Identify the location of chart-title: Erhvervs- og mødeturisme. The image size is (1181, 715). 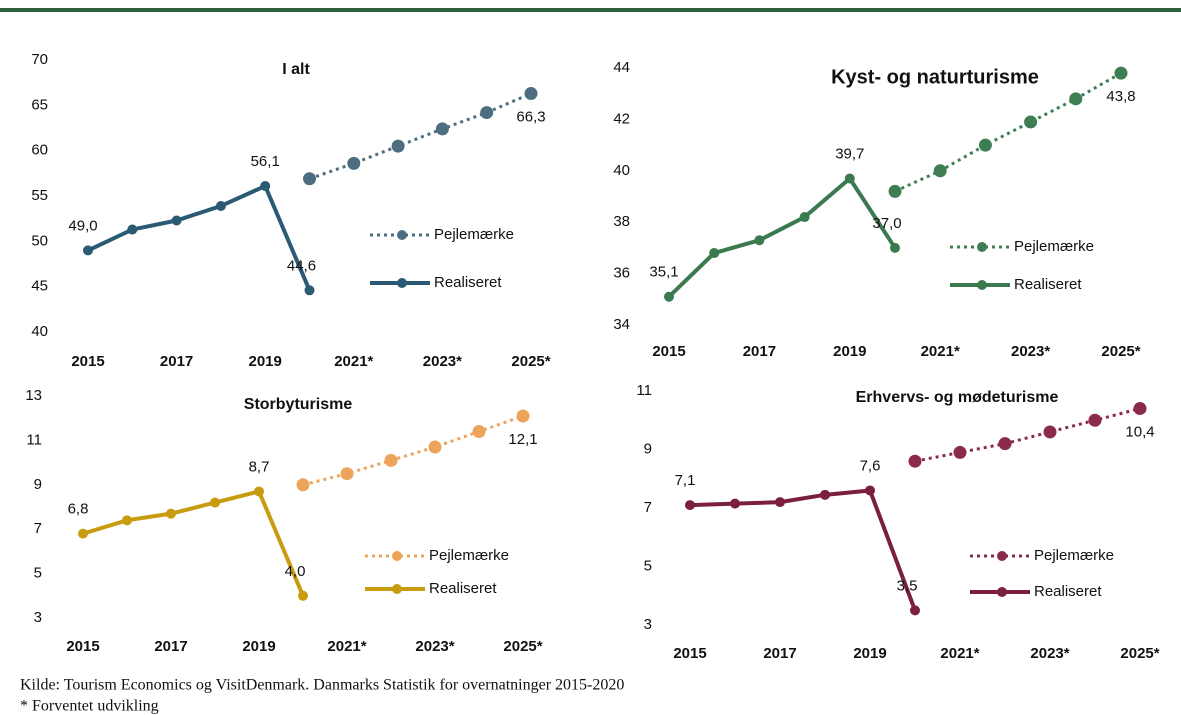
(957, 397).